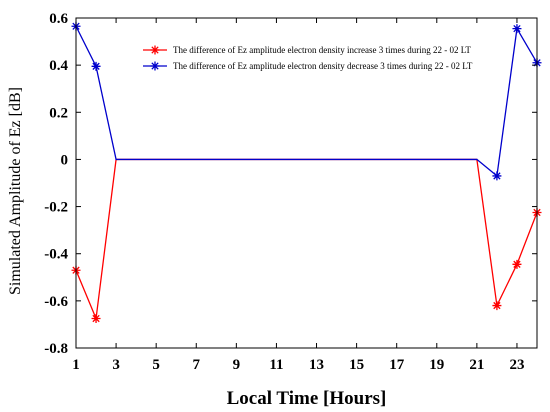 The image size is (550, 412). What do you see at coordinates (197, 365) in the screenshot?
I see `x-tick-label: 7` at bounding box center [197, 365].